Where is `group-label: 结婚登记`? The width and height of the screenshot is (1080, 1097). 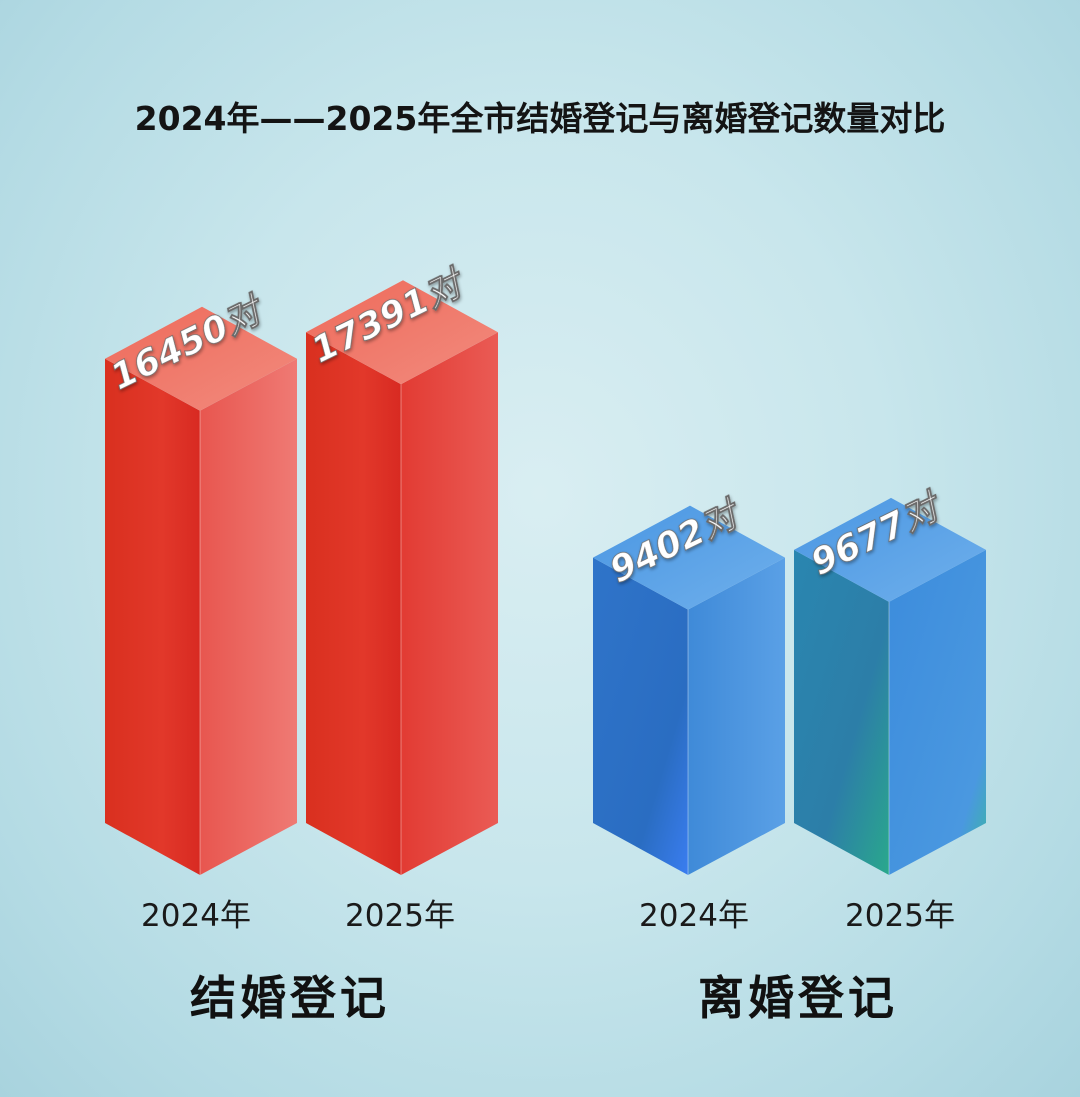 group-label: 结婚登记 is located at coordinates (290, 998).